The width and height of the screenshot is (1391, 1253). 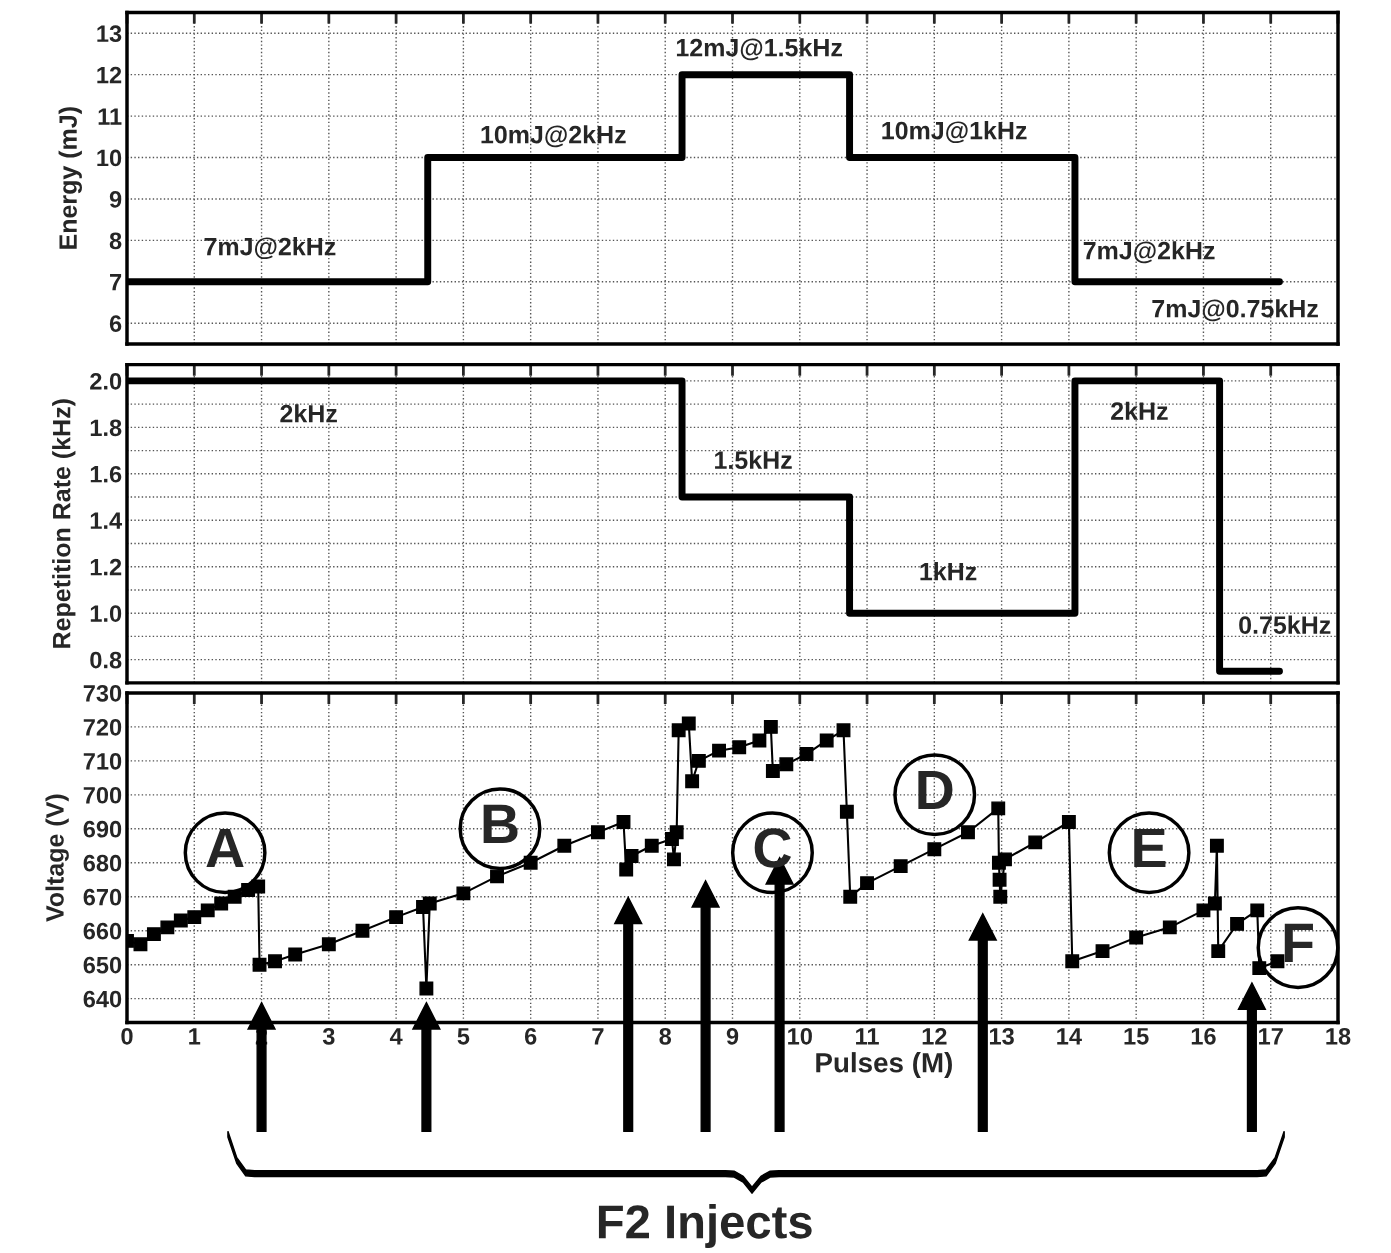 What do you see at coordinates (530, 1036) in the screenshot?
I see `x-tick-label: 6` at bounding box center [530, 1036].